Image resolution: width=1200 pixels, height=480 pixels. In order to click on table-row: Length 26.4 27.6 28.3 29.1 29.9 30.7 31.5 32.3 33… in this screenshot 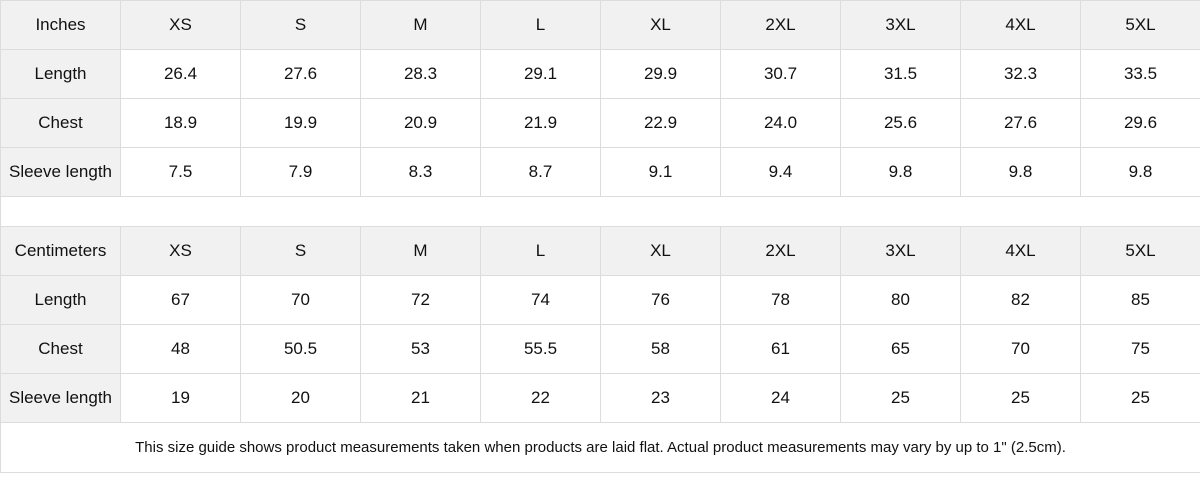, I will do `click(600, 74)`.